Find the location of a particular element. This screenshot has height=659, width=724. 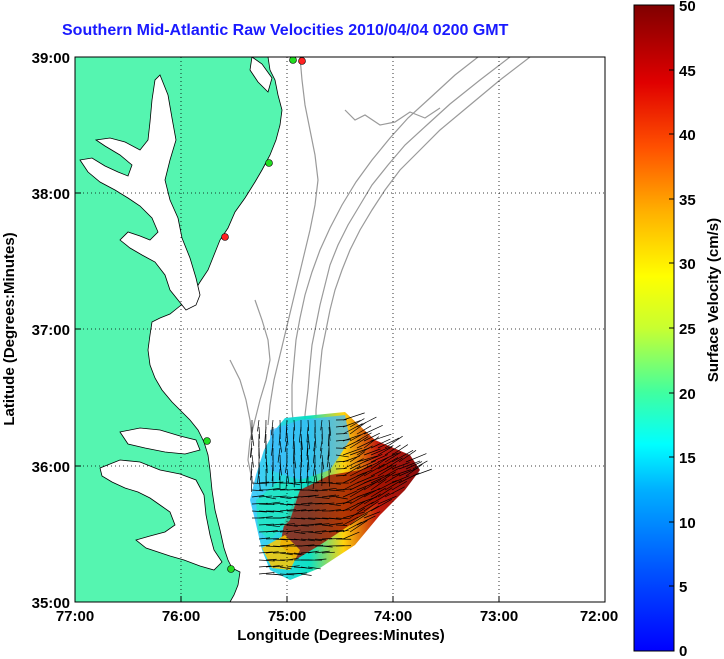

colorbar-tick-label: 15 is located at coordinates (687, 458).